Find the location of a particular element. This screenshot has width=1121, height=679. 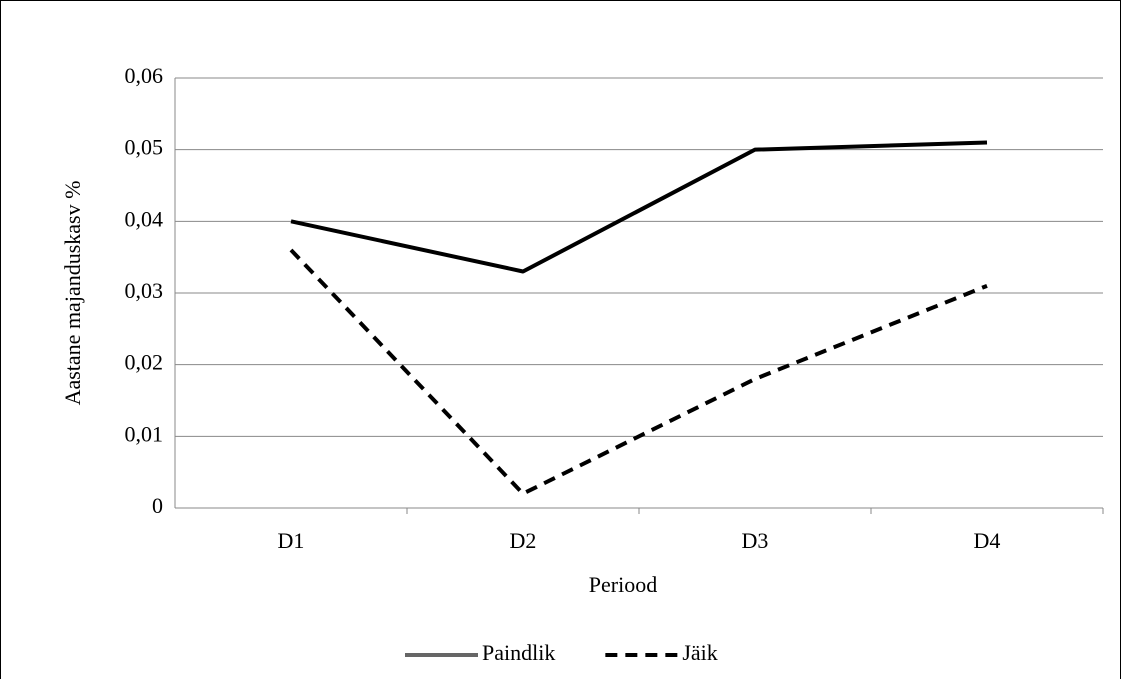

series-line is located at coordinates (639, 207).